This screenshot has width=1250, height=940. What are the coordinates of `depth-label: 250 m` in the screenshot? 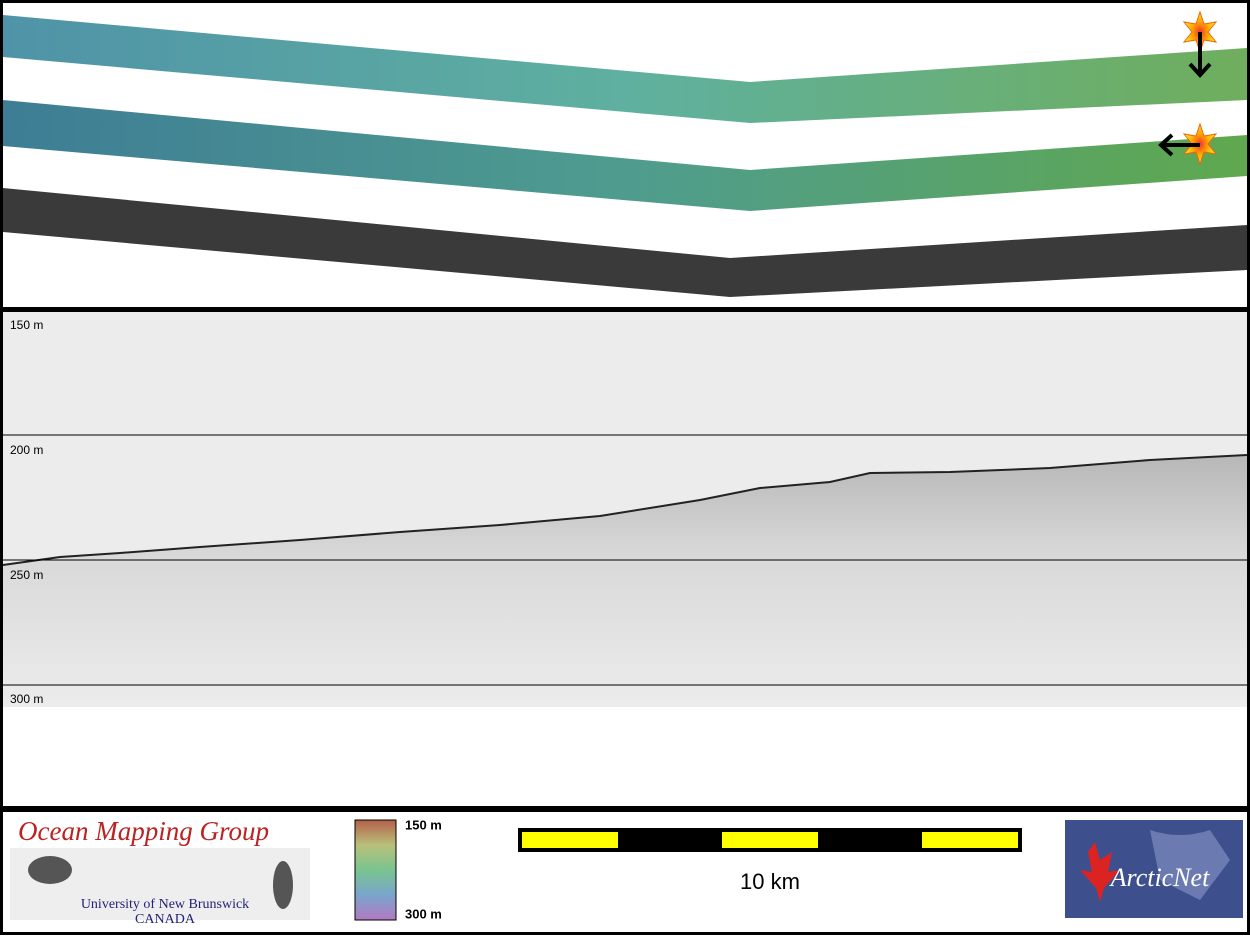 It's located at (26, 575).